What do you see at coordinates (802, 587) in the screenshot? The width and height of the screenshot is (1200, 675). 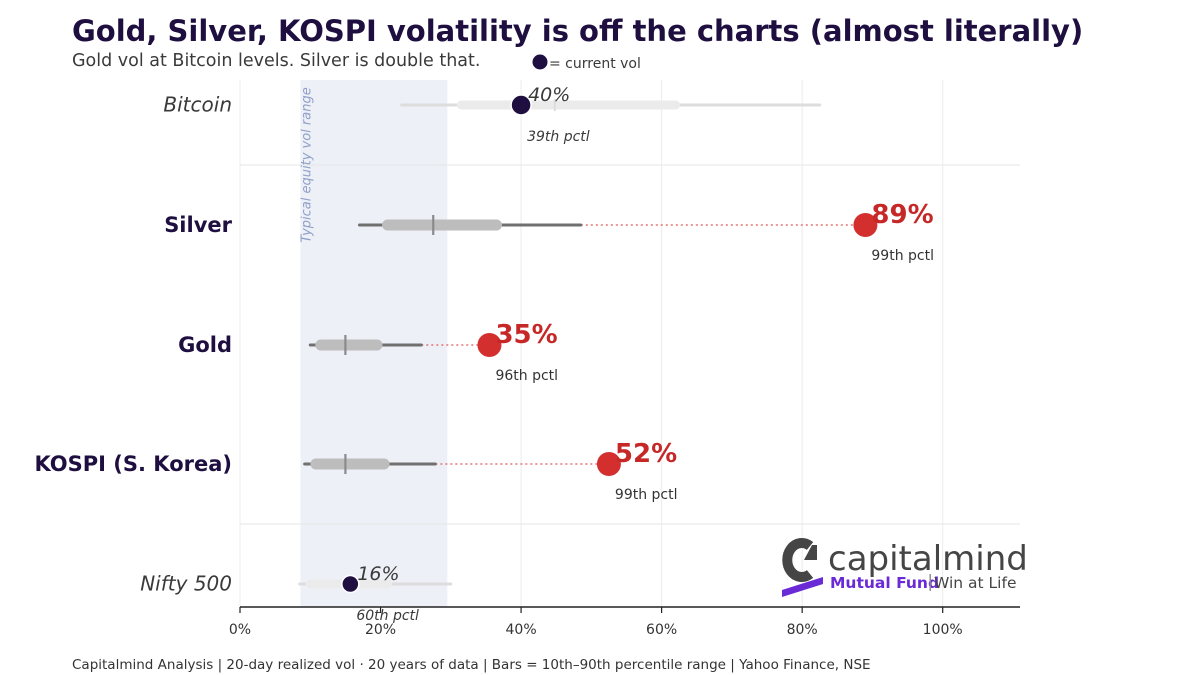 I see `brand-swoosh-icon` at bounding box center [802, 587].